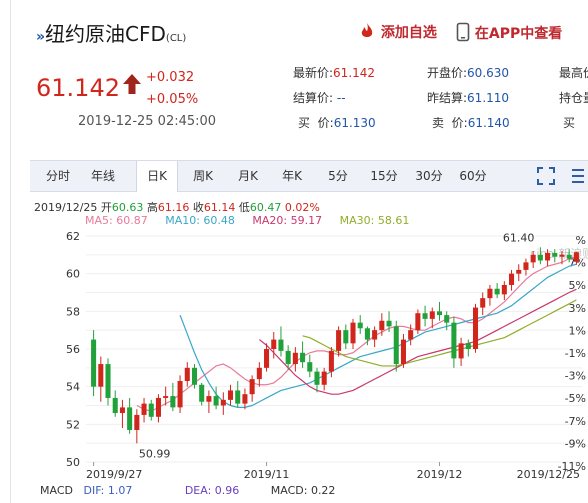 This screenshot has height=503, width=588. I want to click on right-tick-label: 5%, so click(577, 285).